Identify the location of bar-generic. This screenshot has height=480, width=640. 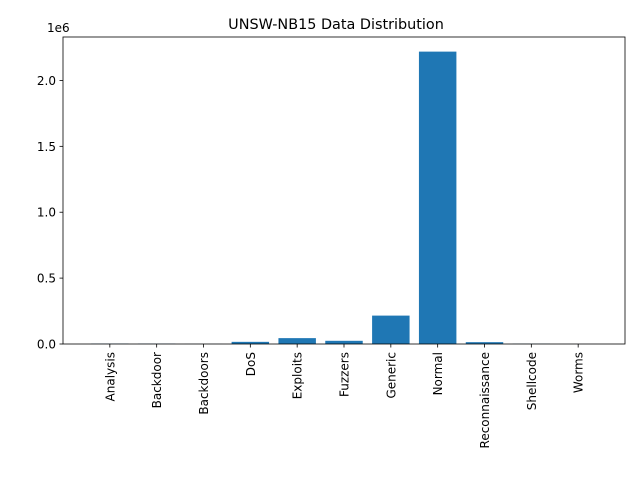
(391, 329).